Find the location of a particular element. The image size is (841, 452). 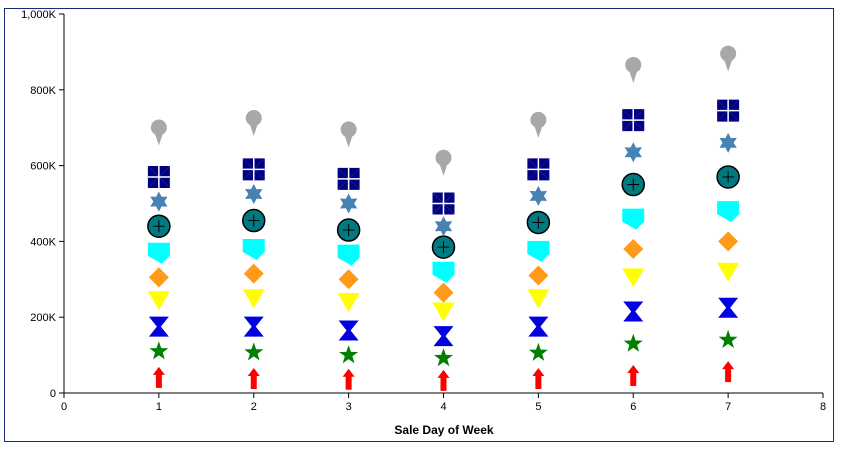

y-tick-label: 0 is located at coordinates (53, 394).